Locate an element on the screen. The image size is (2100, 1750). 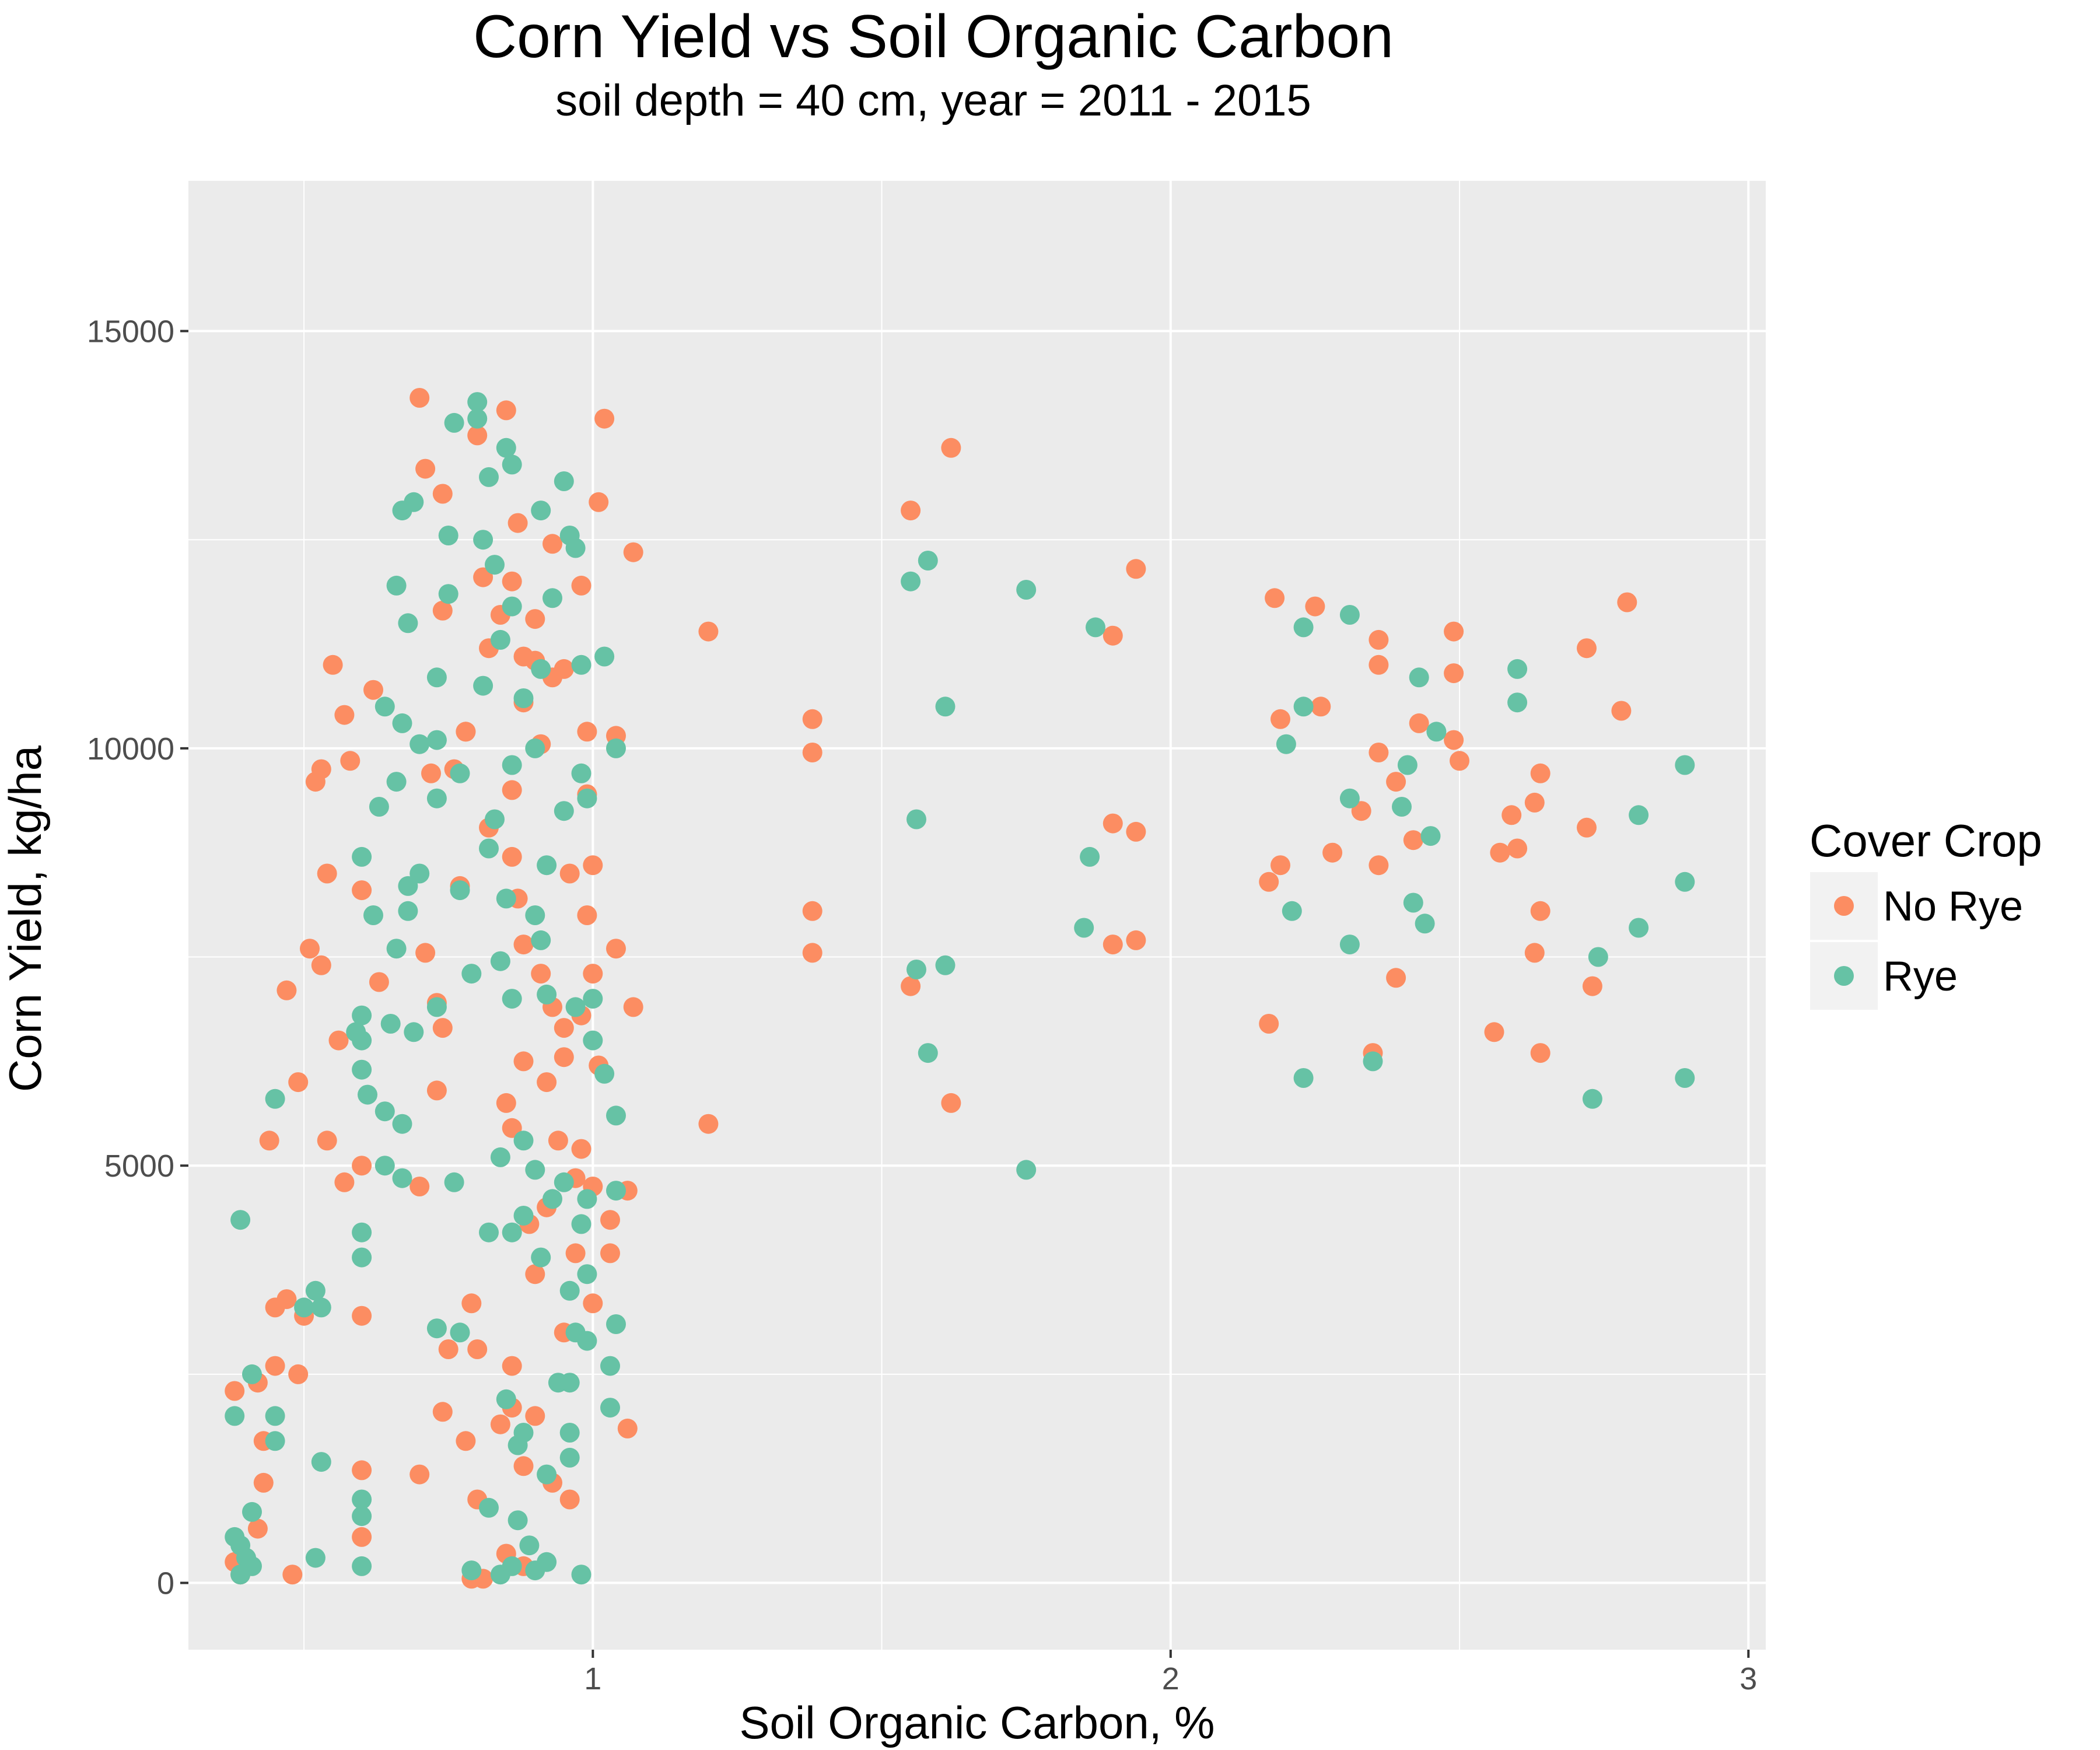
x-axis-title: Soil Organic Carbon, % is located at coordinates (977, 1722).